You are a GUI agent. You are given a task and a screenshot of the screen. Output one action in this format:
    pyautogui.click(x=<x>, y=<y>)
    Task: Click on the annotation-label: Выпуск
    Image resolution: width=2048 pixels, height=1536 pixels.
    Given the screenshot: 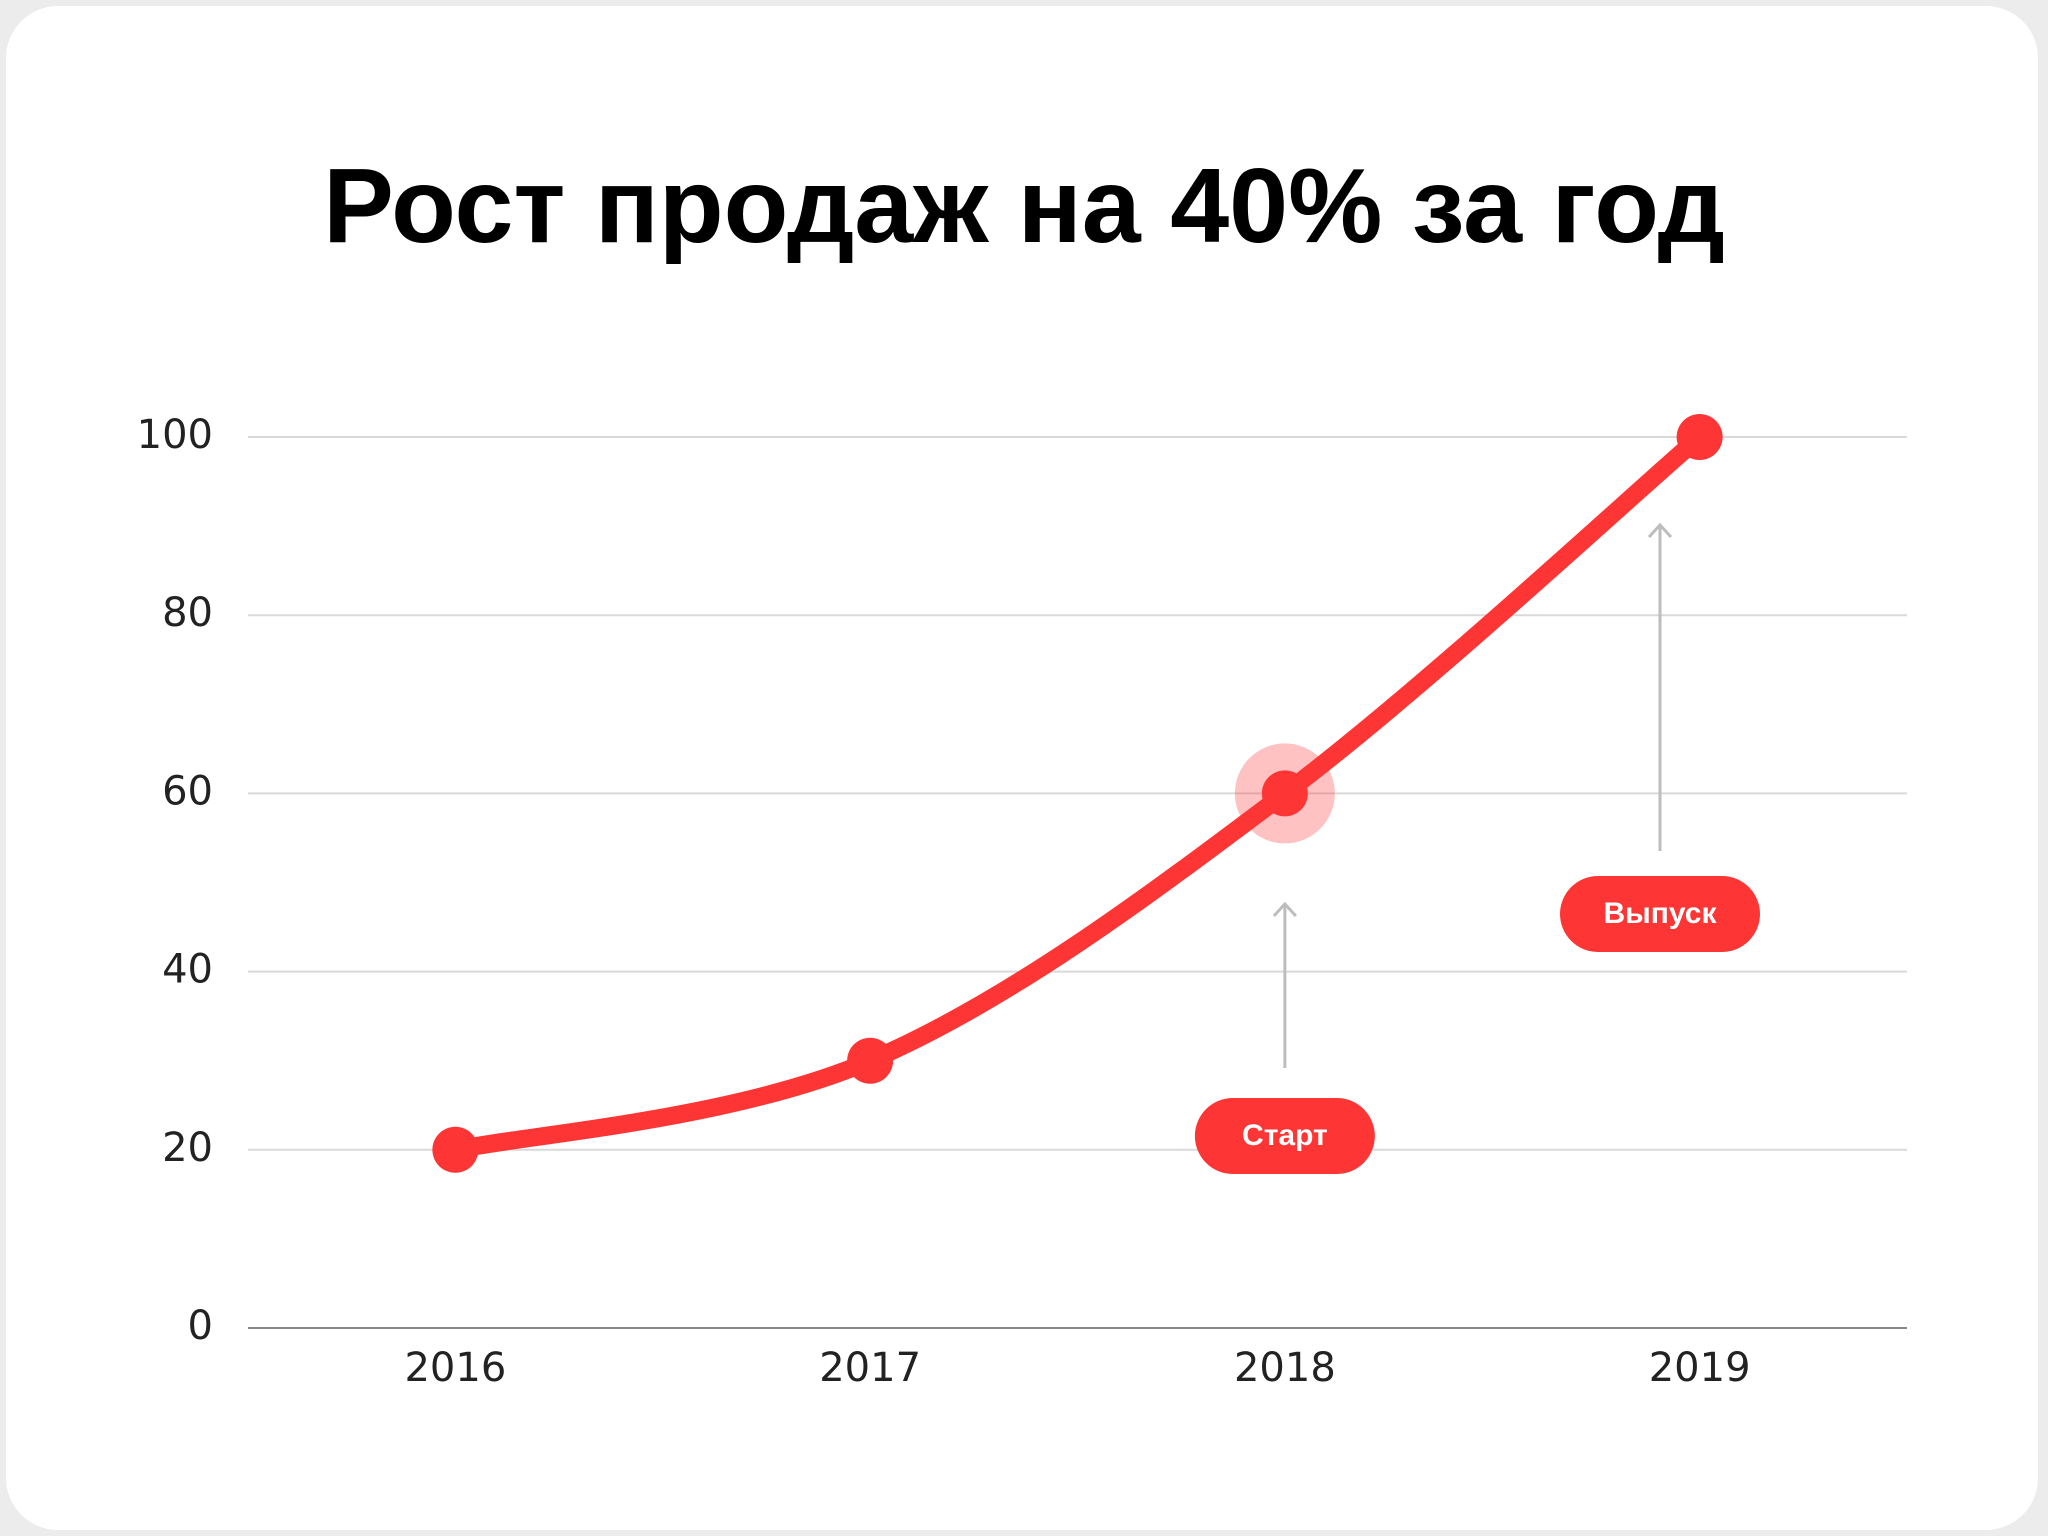 What is the action you would take?
    pyautogui.click(x=1660, y=913)
    